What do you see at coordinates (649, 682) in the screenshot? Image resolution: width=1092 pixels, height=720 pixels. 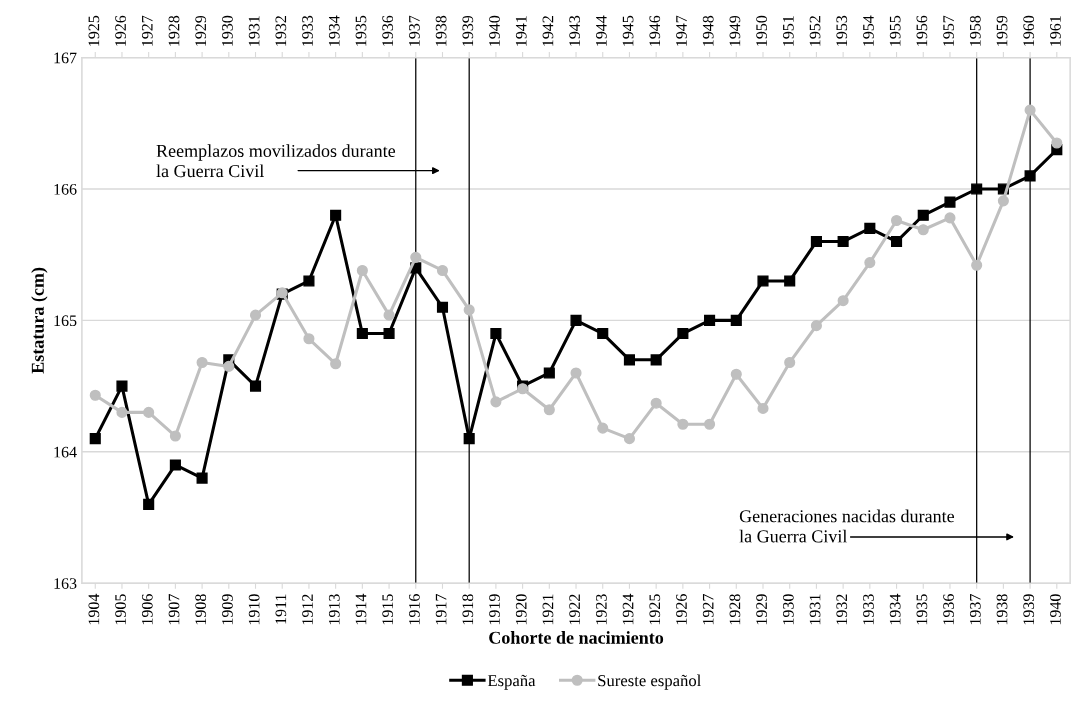 I see `legend-label: Sureste español` at bounding box center [649, 682].